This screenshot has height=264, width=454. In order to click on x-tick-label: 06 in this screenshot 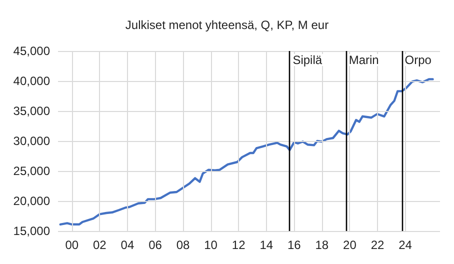, I will do `click(155, 245)`.